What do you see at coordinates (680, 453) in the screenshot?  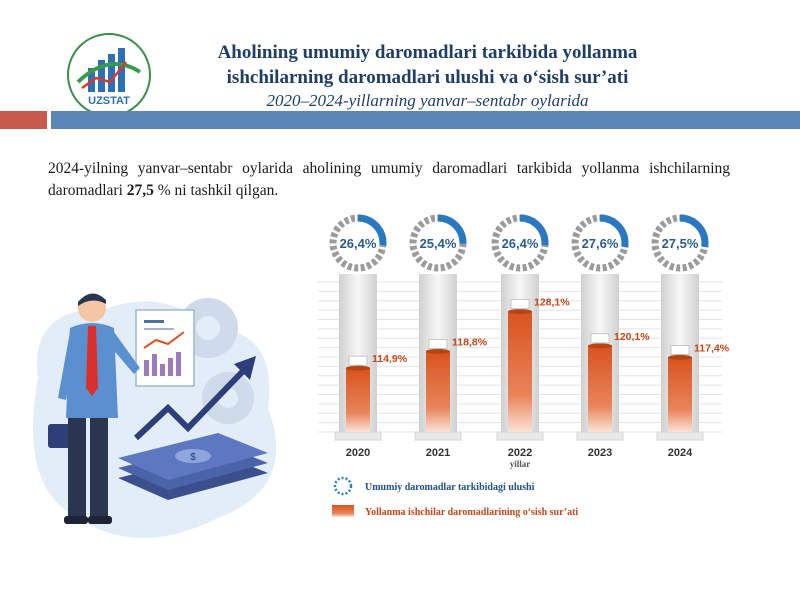 I see `x-tick-label: 2024` at bounding box center [680, 453].